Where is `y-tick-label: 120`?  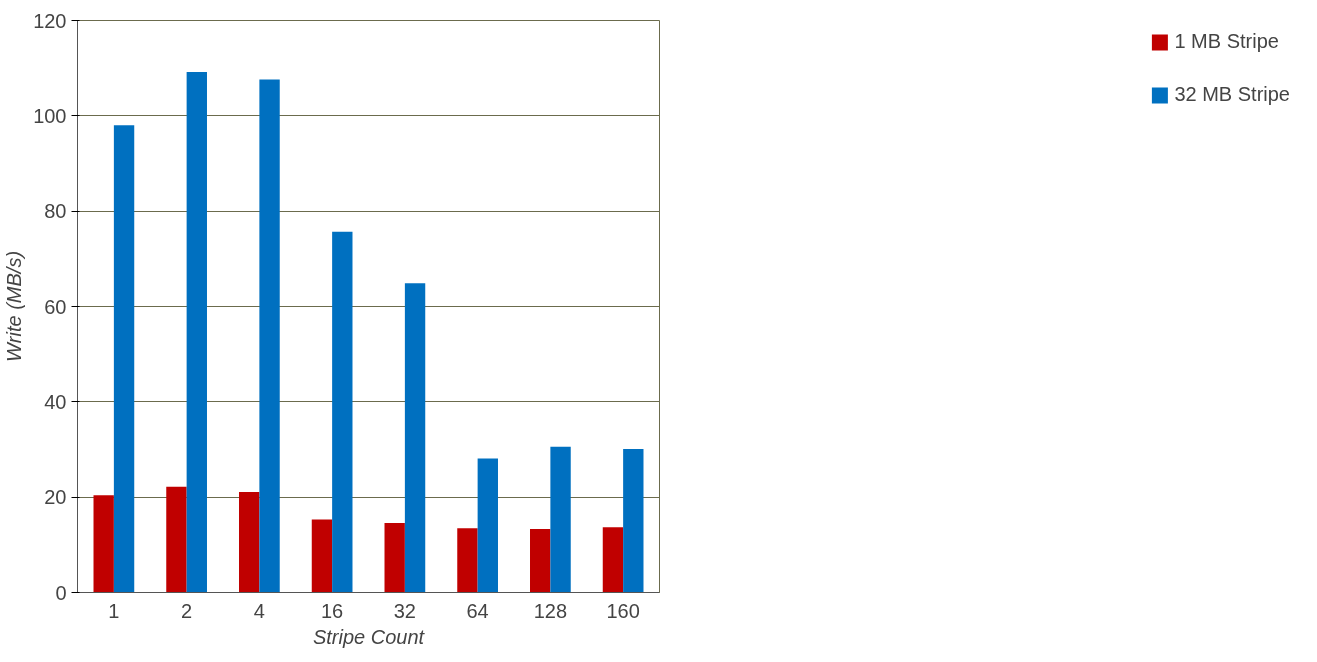 y-tick-label: 120 is located at coordinates (50, 20).